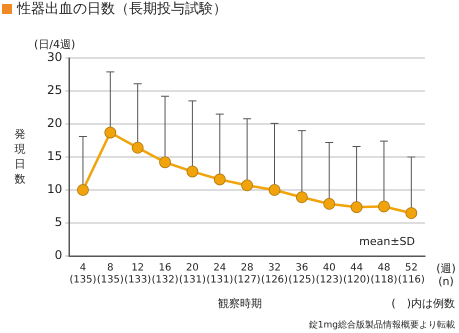  I want to click on y-tick-label: 5, so click(58, 222).